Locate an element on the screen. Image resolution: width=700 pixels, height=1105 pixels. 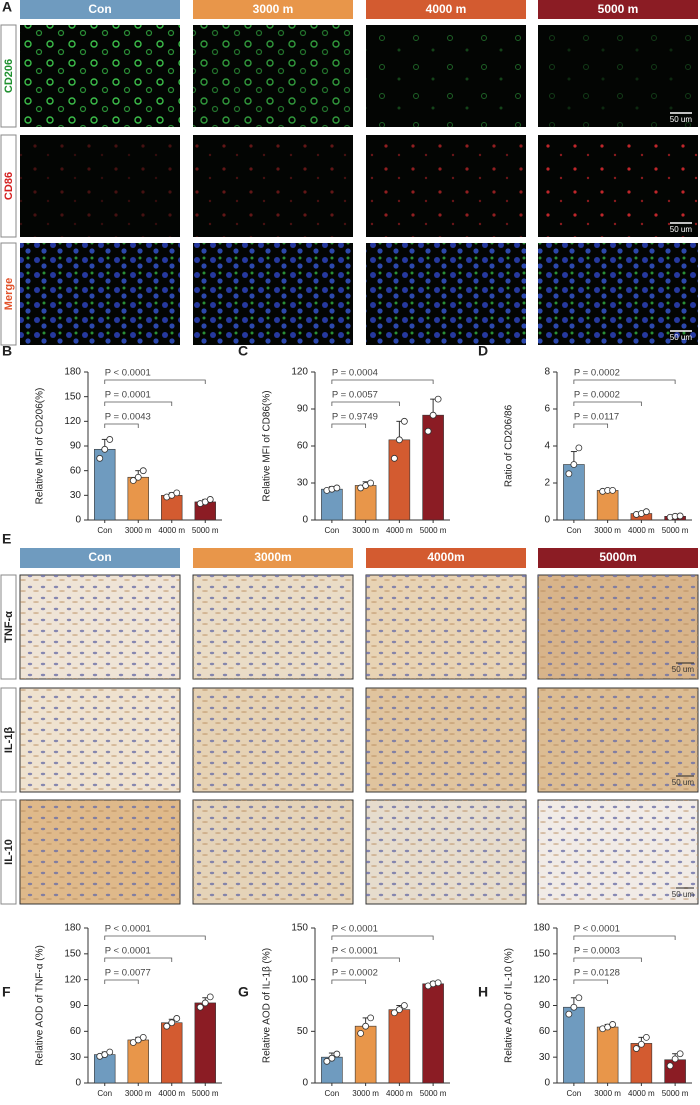
p-value: P = 0.0001 is located at coordinates (128, 395).